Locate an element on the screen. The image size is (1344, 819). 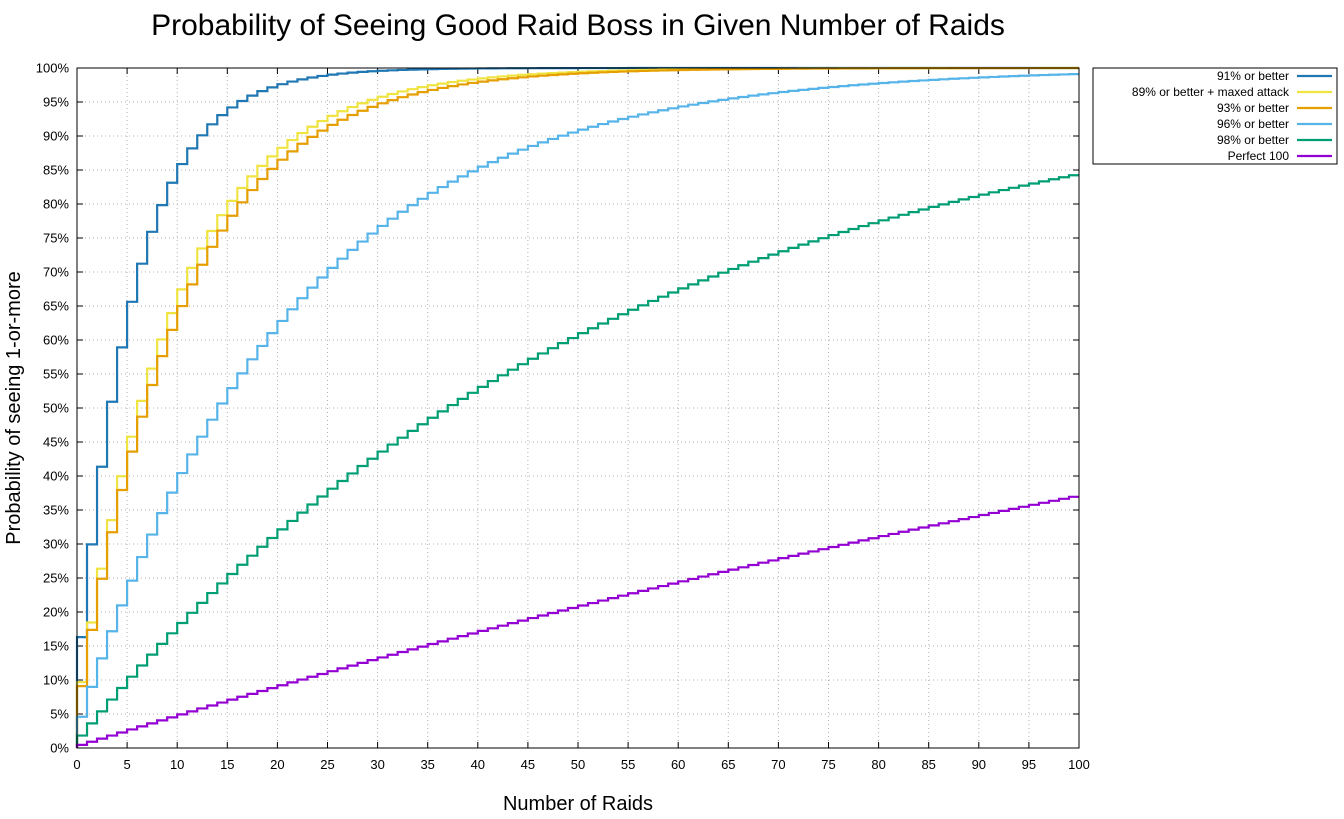
y-tick-label: 55% is located at coordinates (56, 374).